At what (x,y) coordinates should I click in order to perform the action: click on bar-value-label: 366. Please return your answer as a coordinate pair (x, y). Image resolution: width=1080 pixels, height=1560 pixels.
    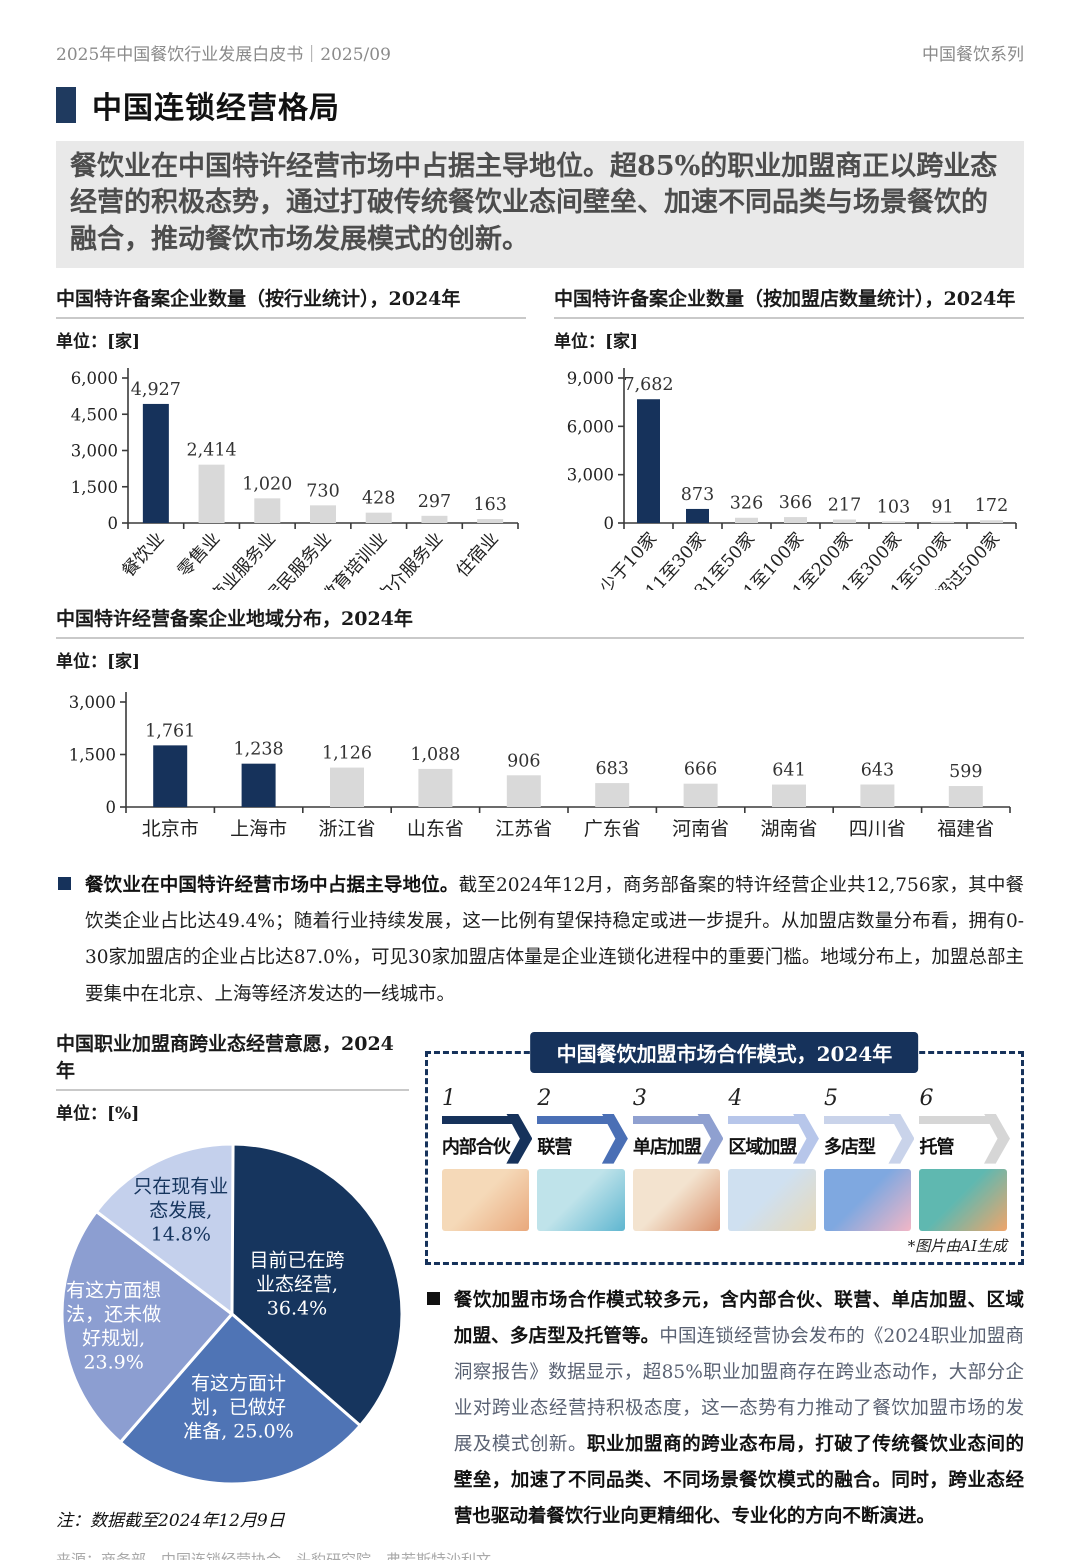
    Looking at the image, I should click on (795, 503).